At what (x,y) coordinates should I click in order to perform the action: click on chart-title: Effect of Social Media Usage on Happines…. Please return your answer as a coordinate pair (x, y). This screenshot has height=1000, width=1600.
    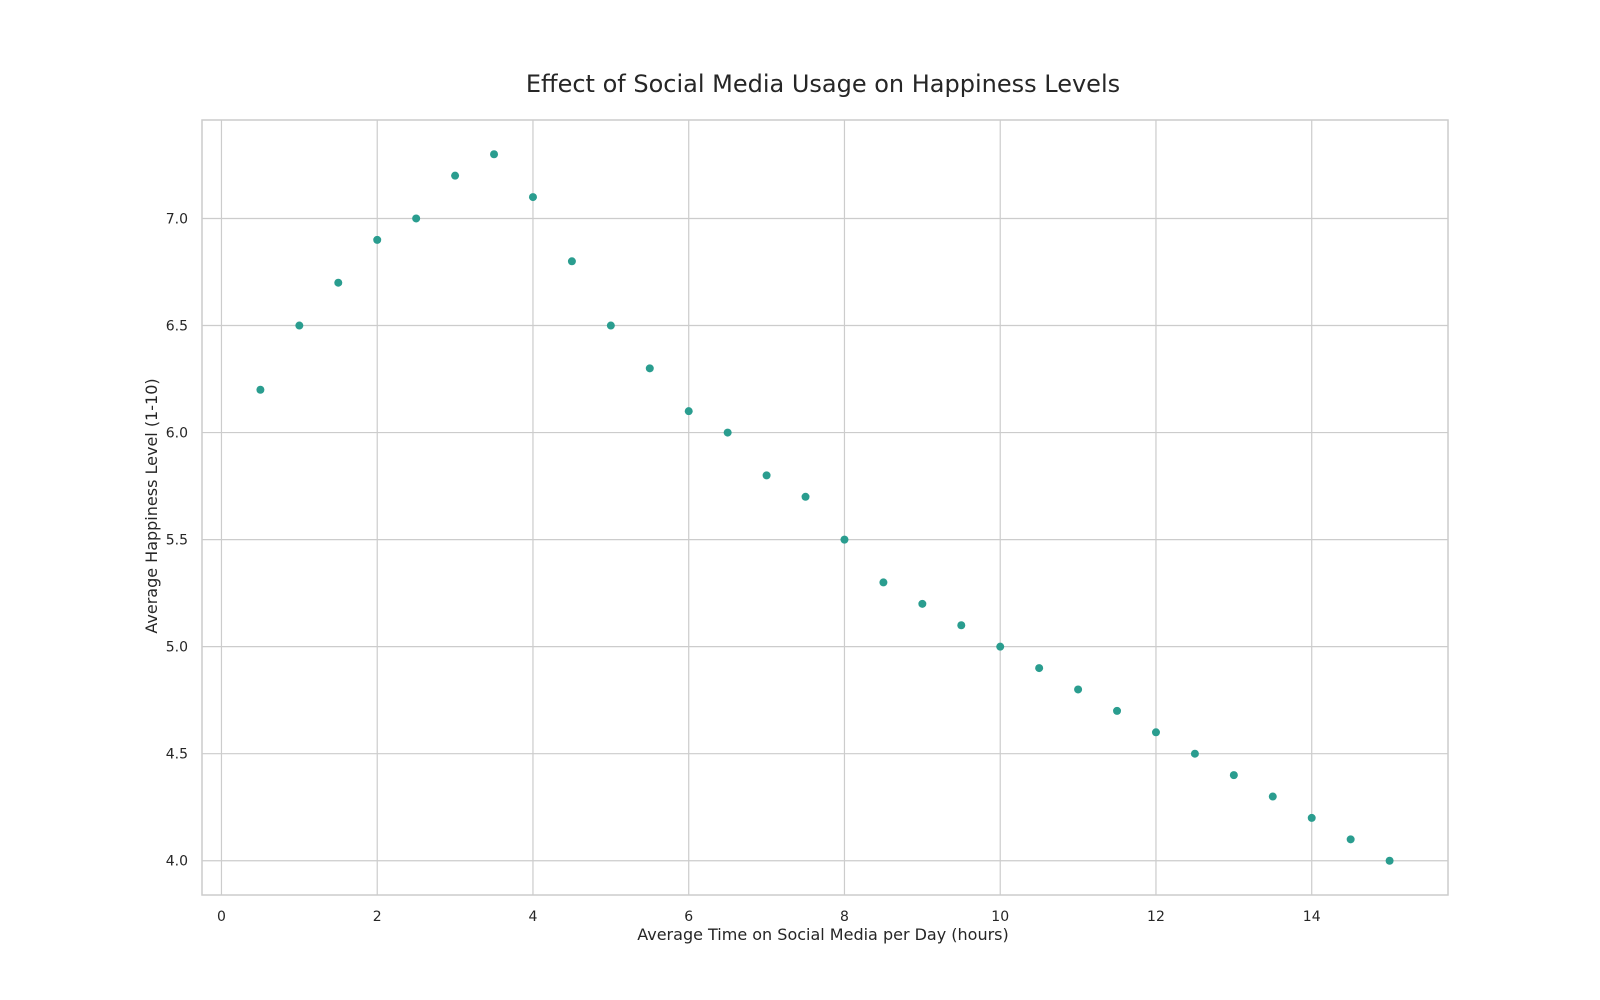
    Looking at the image, I should click on (823, 84).